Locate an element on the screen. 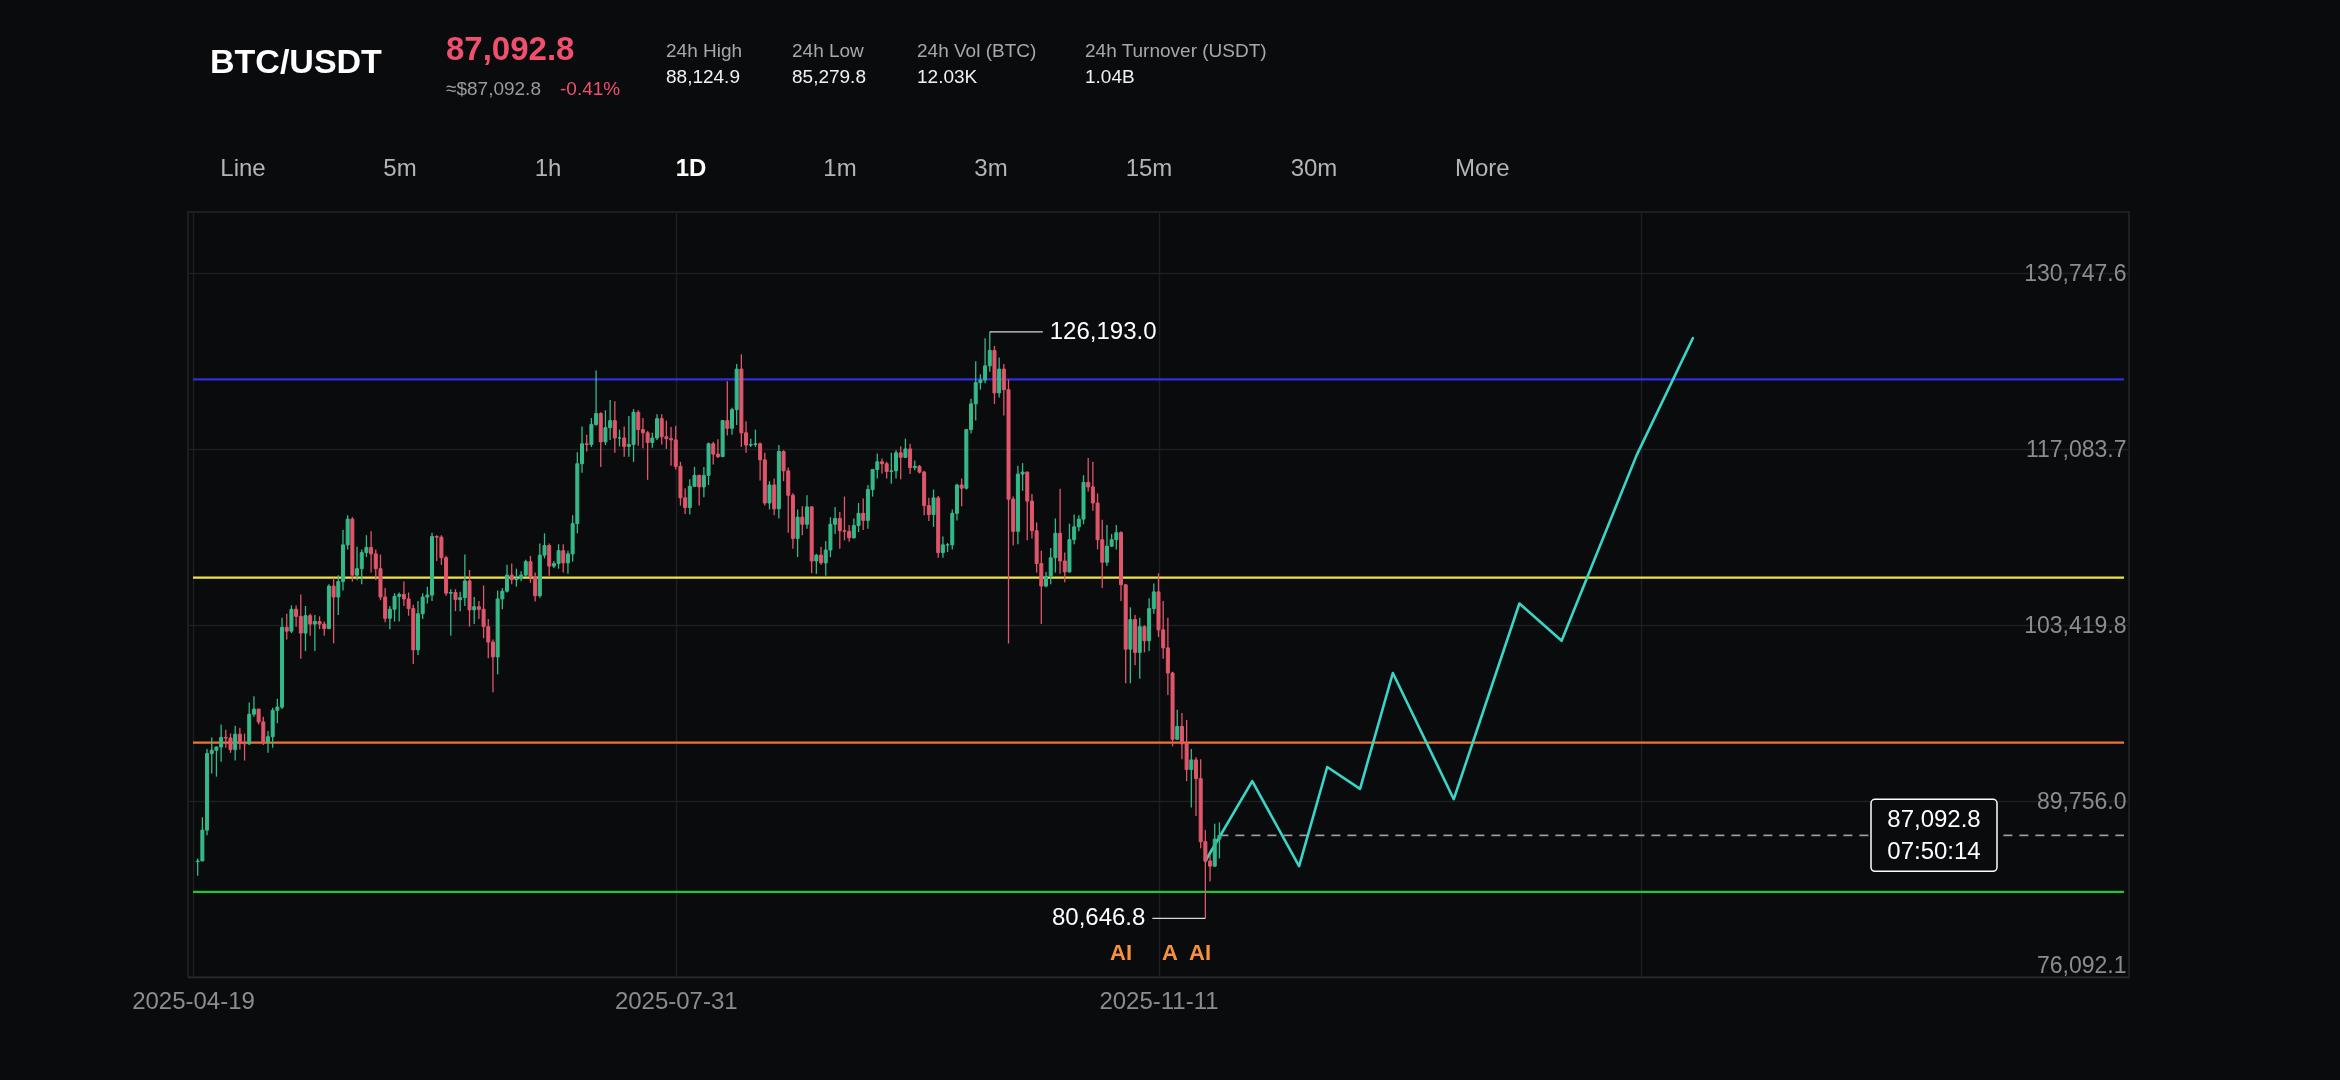 This screenshot has height=1080, width=2340. y-tick-label: 89,756.0 is located at coordinates (2081, 800).